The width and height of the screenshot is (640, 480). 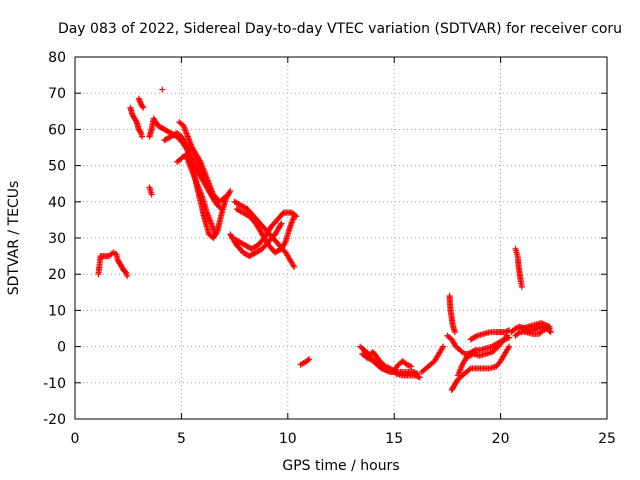 What do you see at coordinates (54, 420) in the screenshot?
I see `y-tick-label: -20` at bounding box center [54, 420].